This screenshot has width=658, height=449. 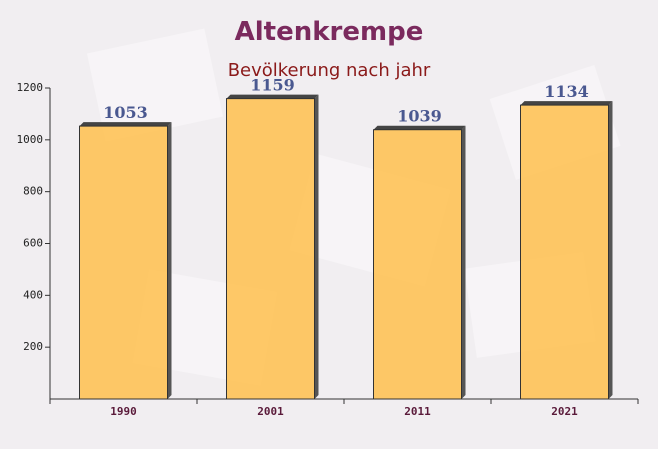 What do you see at coordinates (30, 87) in the screenshot?
I see `y-tick-label: 1200` at bounding box center [30, 87].